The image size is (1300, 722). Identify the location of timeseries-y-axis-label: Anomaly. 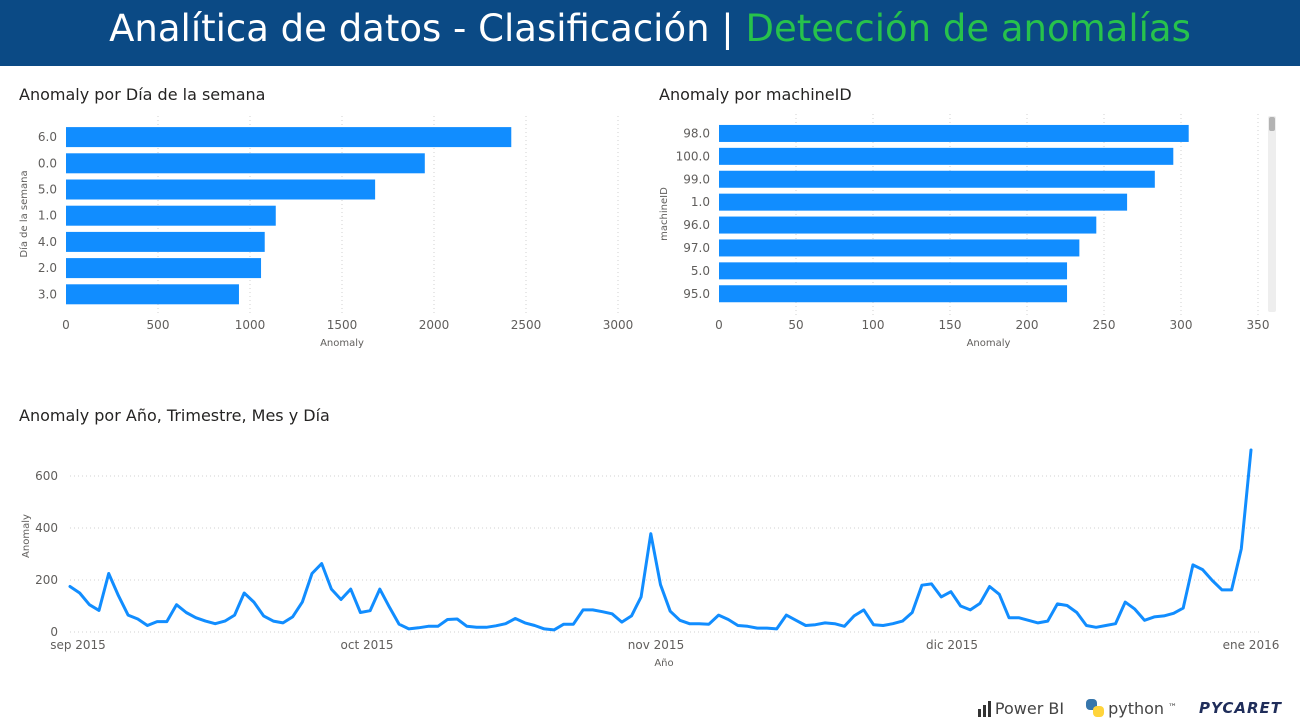
(26, 536).